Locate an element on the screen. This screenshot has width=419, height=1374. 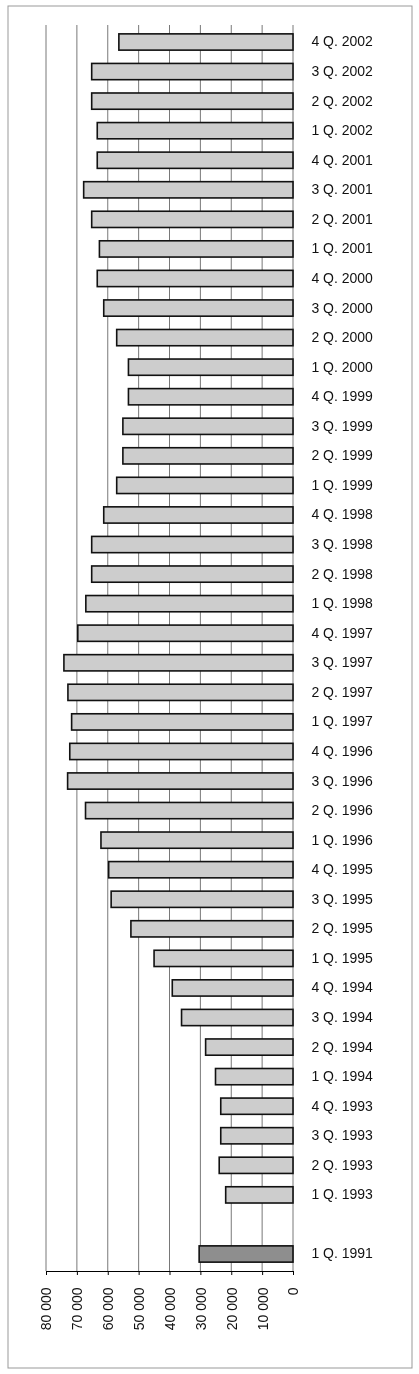
y-tick-label: 2 Q. 1993 is located at coordinates (342, 1164).